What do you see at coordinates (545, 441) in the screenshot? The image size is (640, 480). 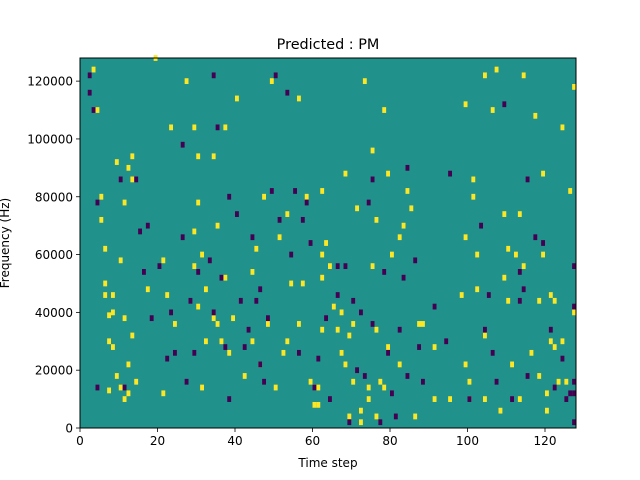 I see `x-tick-label: 120` at bounding box center [545, 441].